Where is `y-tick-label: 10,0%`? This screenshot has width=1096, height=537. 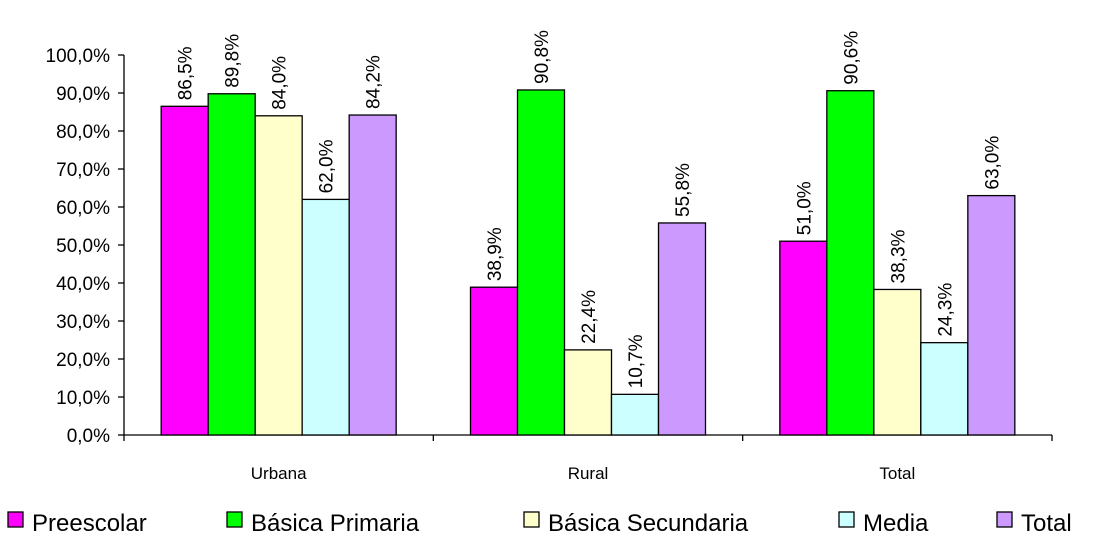
y-tick-label: 10,0% is located at coordinates (83, 398).